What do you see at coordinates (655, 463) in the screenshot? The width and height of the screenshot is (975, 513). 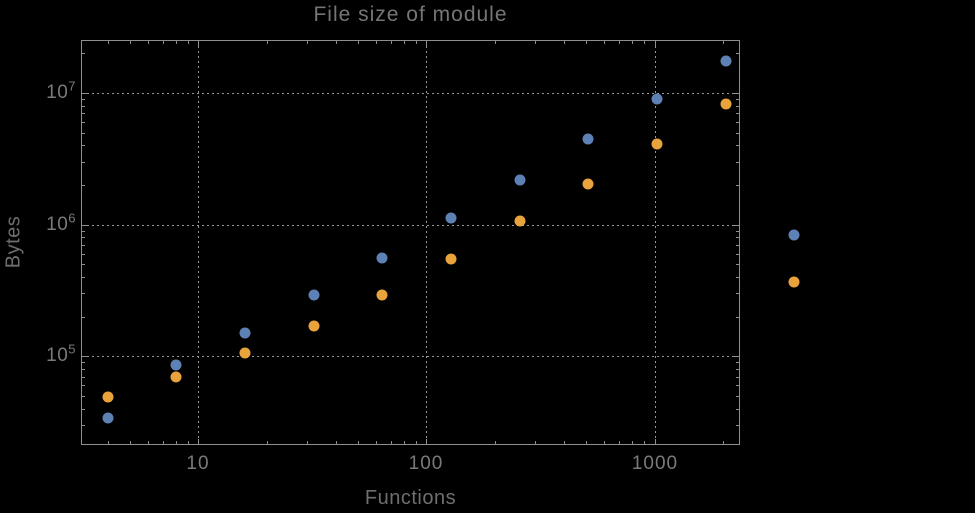 I see `x-tick-label: 1000` at bounding box center [655, 463].